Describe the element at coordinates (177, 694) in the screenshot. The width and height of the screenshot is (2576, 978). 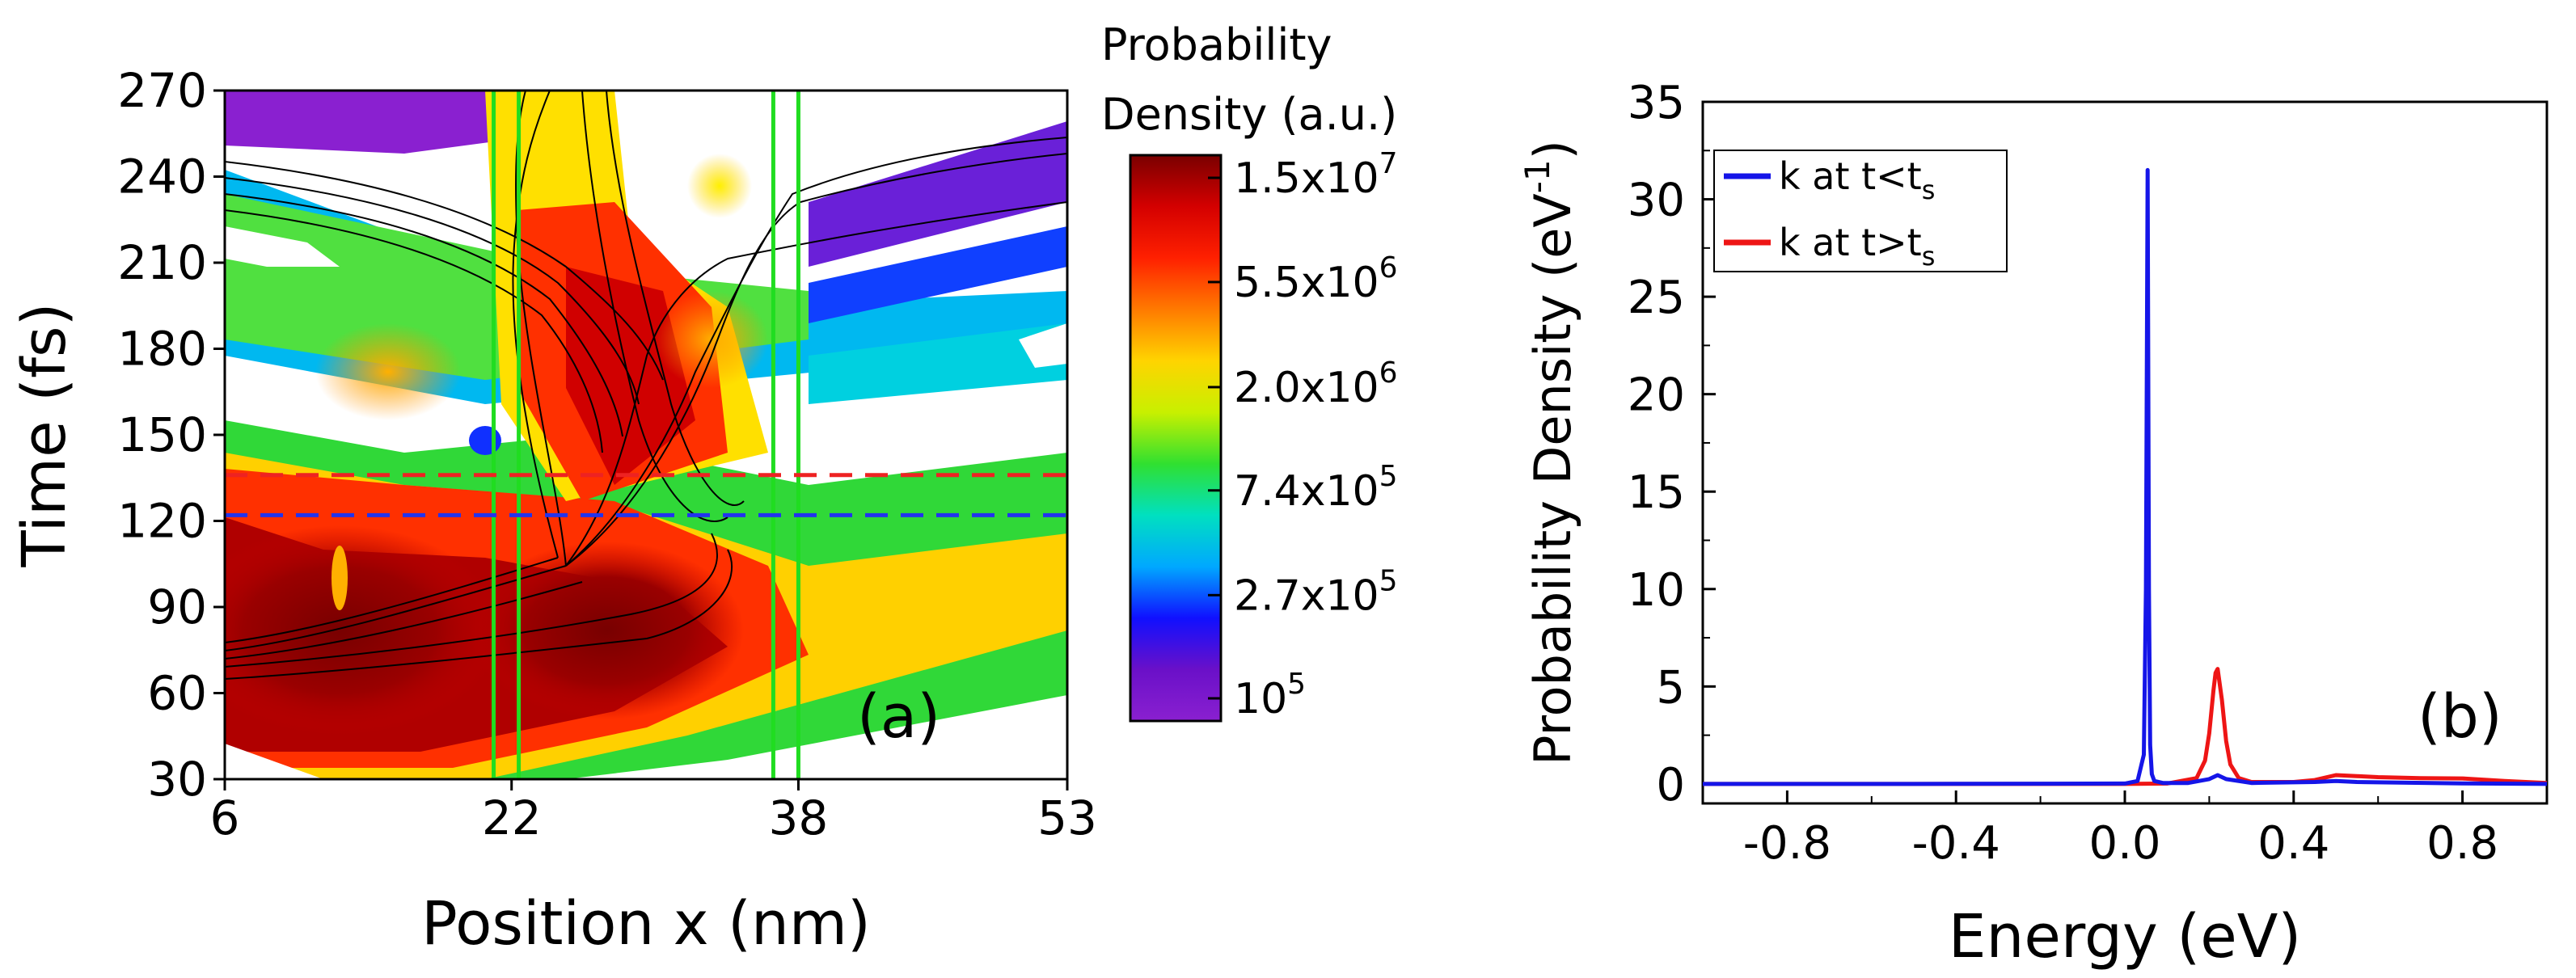
I see `y-tick-label: 60` at that location.